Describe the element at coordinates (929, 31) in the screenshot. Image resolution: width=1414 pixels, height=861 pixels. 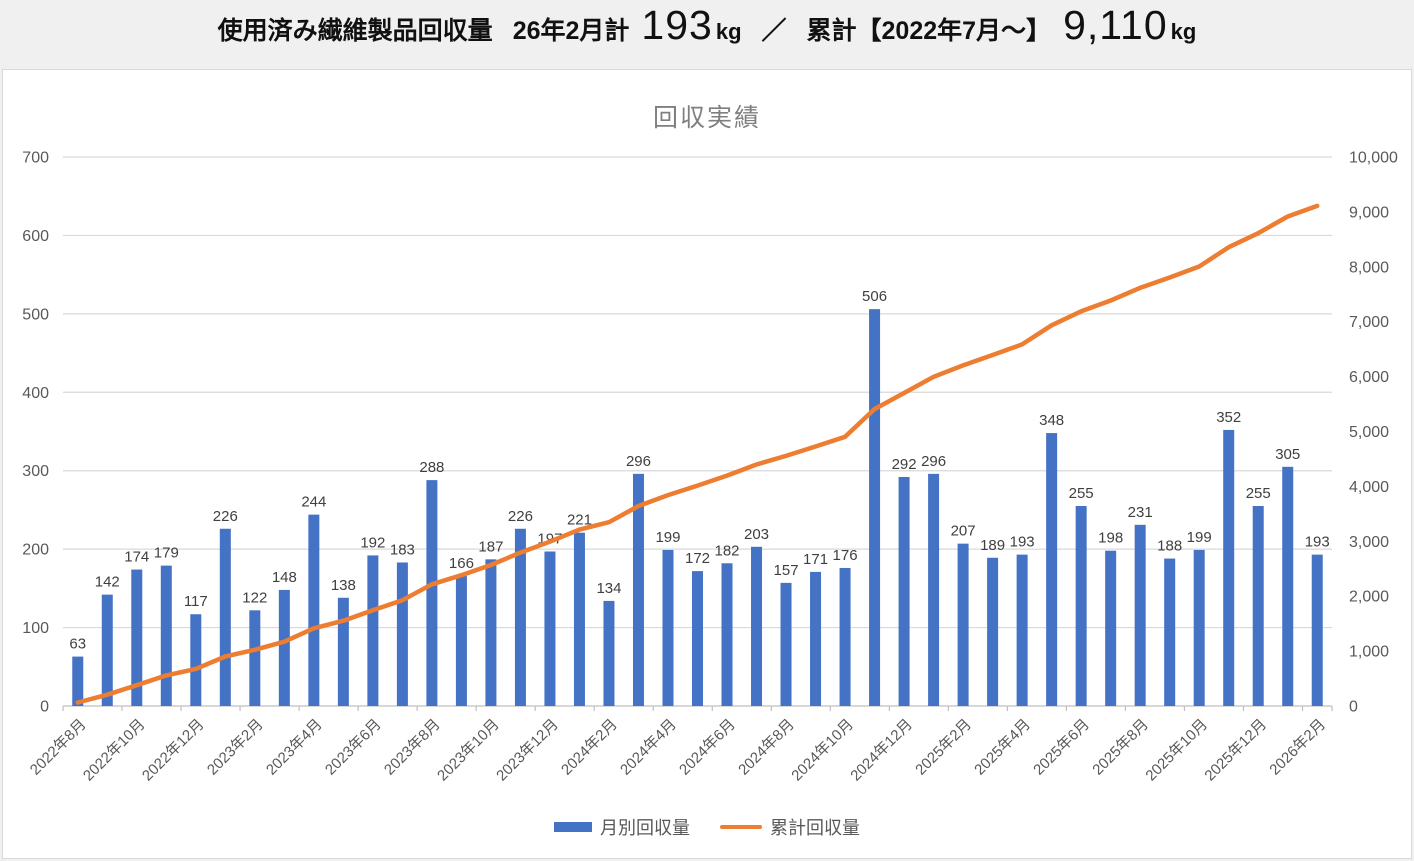
I see `cumulative-total-label: 累計【2022年7月～】` at that location.